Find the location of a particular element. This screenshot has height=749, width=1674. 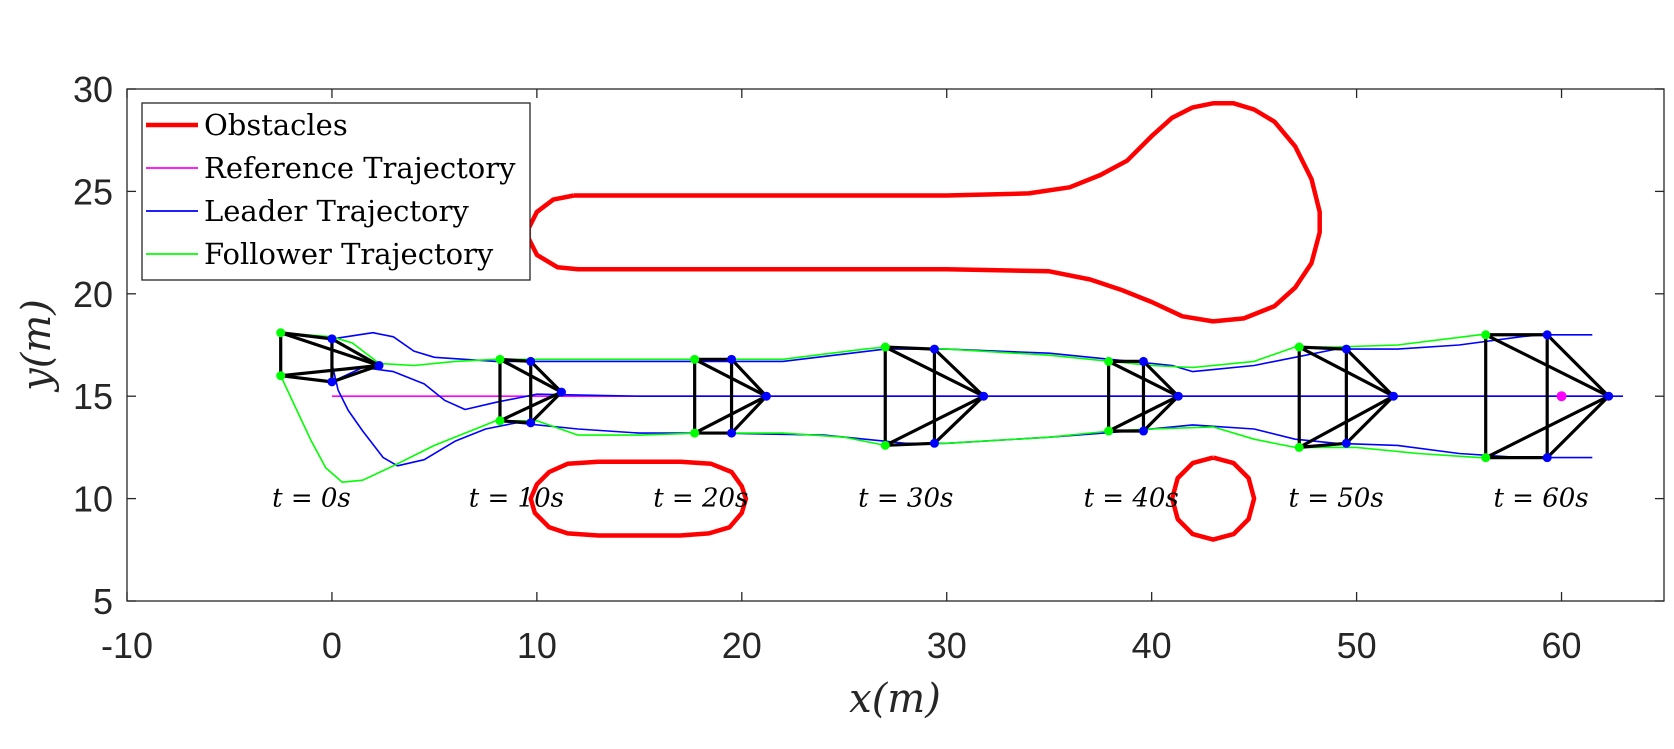

reference-point-marker is located at coordinates (1561, 396).